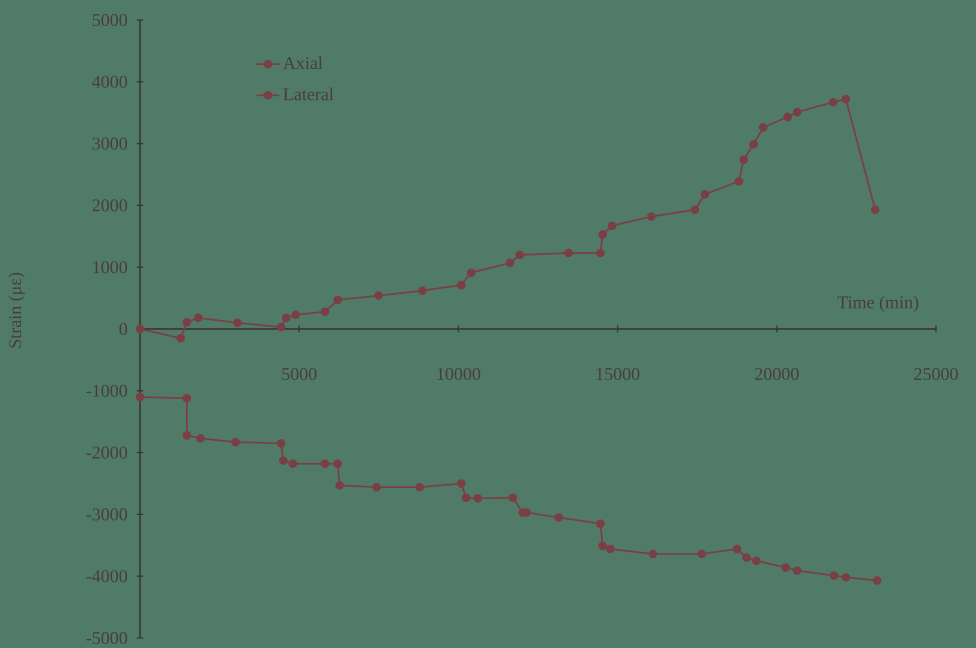 This screenshot has height=648, width=976. I want to click on x-tick-label: 10000, so click(458, 374).